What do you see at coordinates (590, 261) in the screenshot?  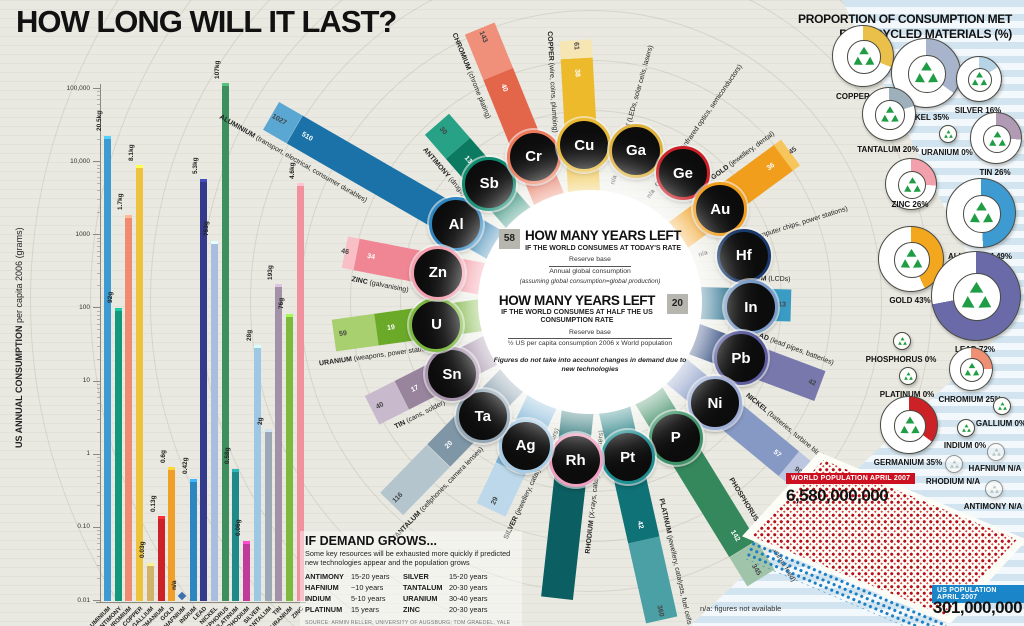 I see `formula-today-numerator: Reserve base` at bounding box center [590, 261].